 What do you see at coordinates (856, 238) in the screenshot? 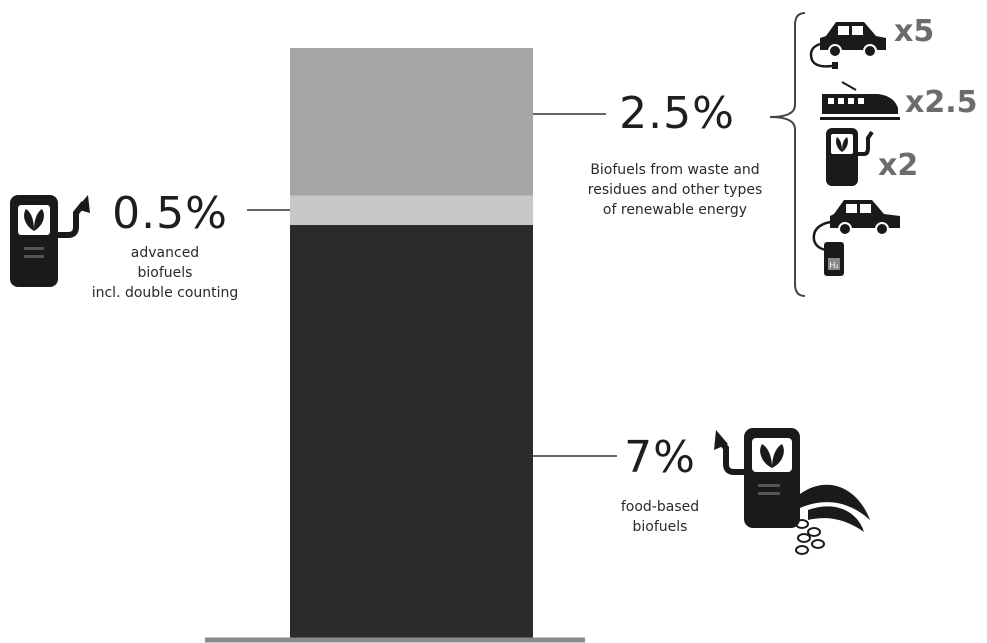
I see `hydrogen-car-icon: H₂` at bounding box center [856, 238].